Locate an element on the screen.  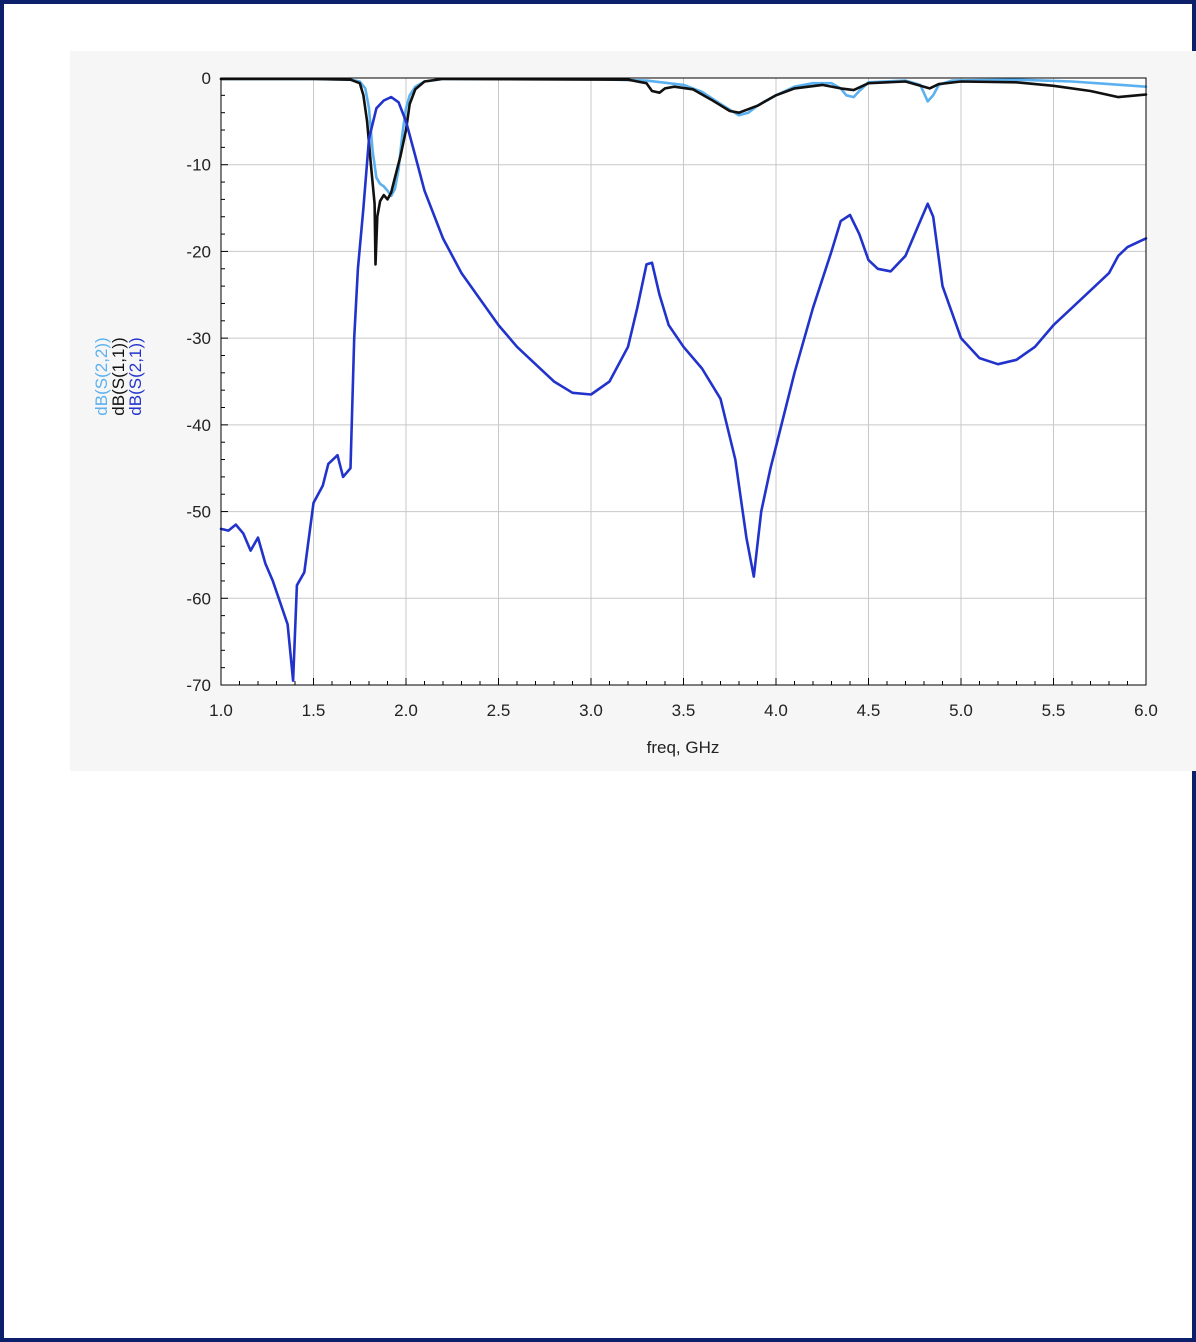
x-tick-label: 4.5 is located at coordinates (869, 710).